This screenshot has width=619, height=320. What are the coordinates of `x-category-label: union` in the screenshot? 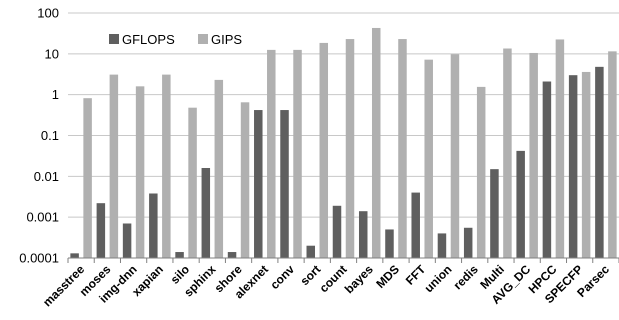 It's located at (438, 278).